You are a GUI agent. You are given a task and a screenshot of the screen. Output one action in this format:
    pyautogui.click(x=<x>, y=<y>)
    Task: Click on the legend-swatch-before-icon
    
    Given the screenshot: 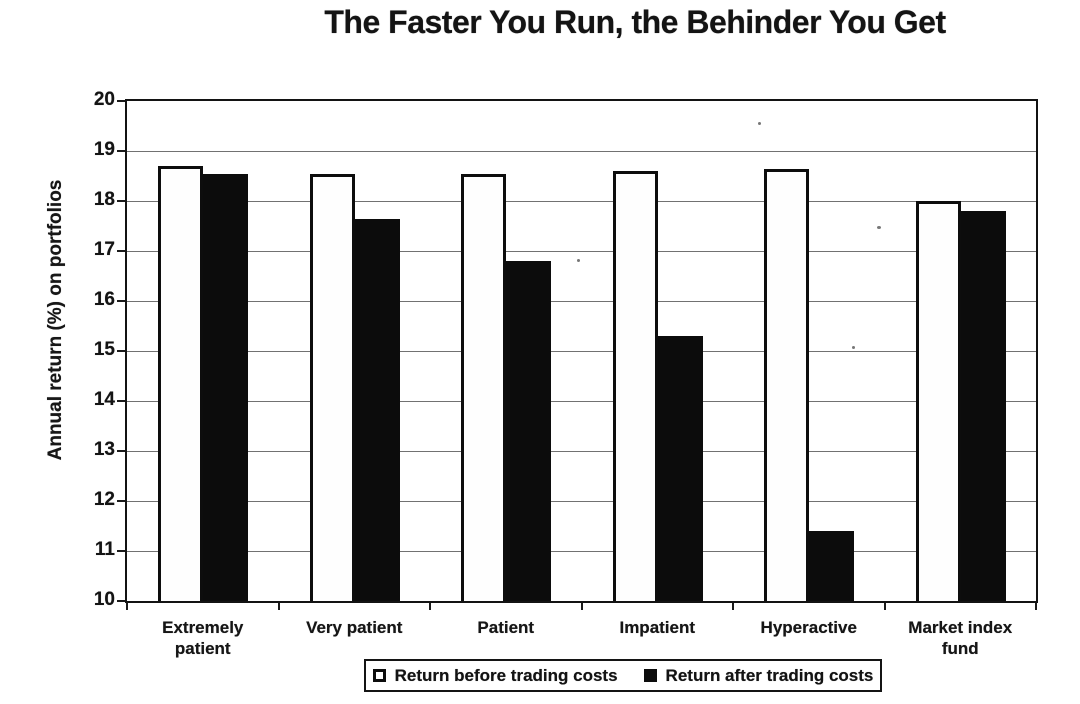 What is the action you would take?
    pyautogui.click(x=379, y=675)
    